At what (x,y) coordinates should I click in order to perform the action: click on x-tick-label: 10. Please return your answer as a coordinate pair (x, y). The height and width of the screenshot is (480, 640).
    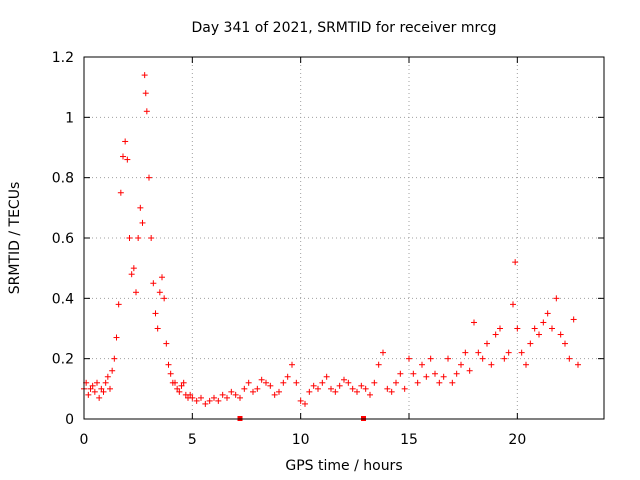
    Looking at the image, I should click on (301, 440).